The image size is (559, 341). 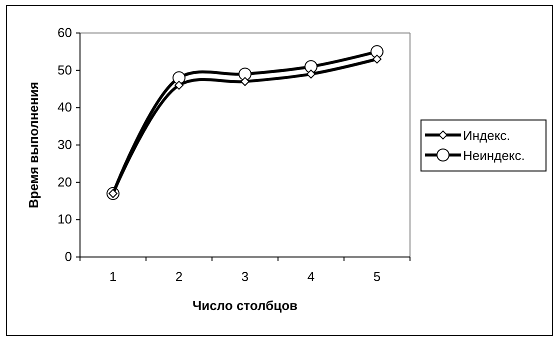 I want to click on y-tick-label: 30, so click(x=65, y=144).